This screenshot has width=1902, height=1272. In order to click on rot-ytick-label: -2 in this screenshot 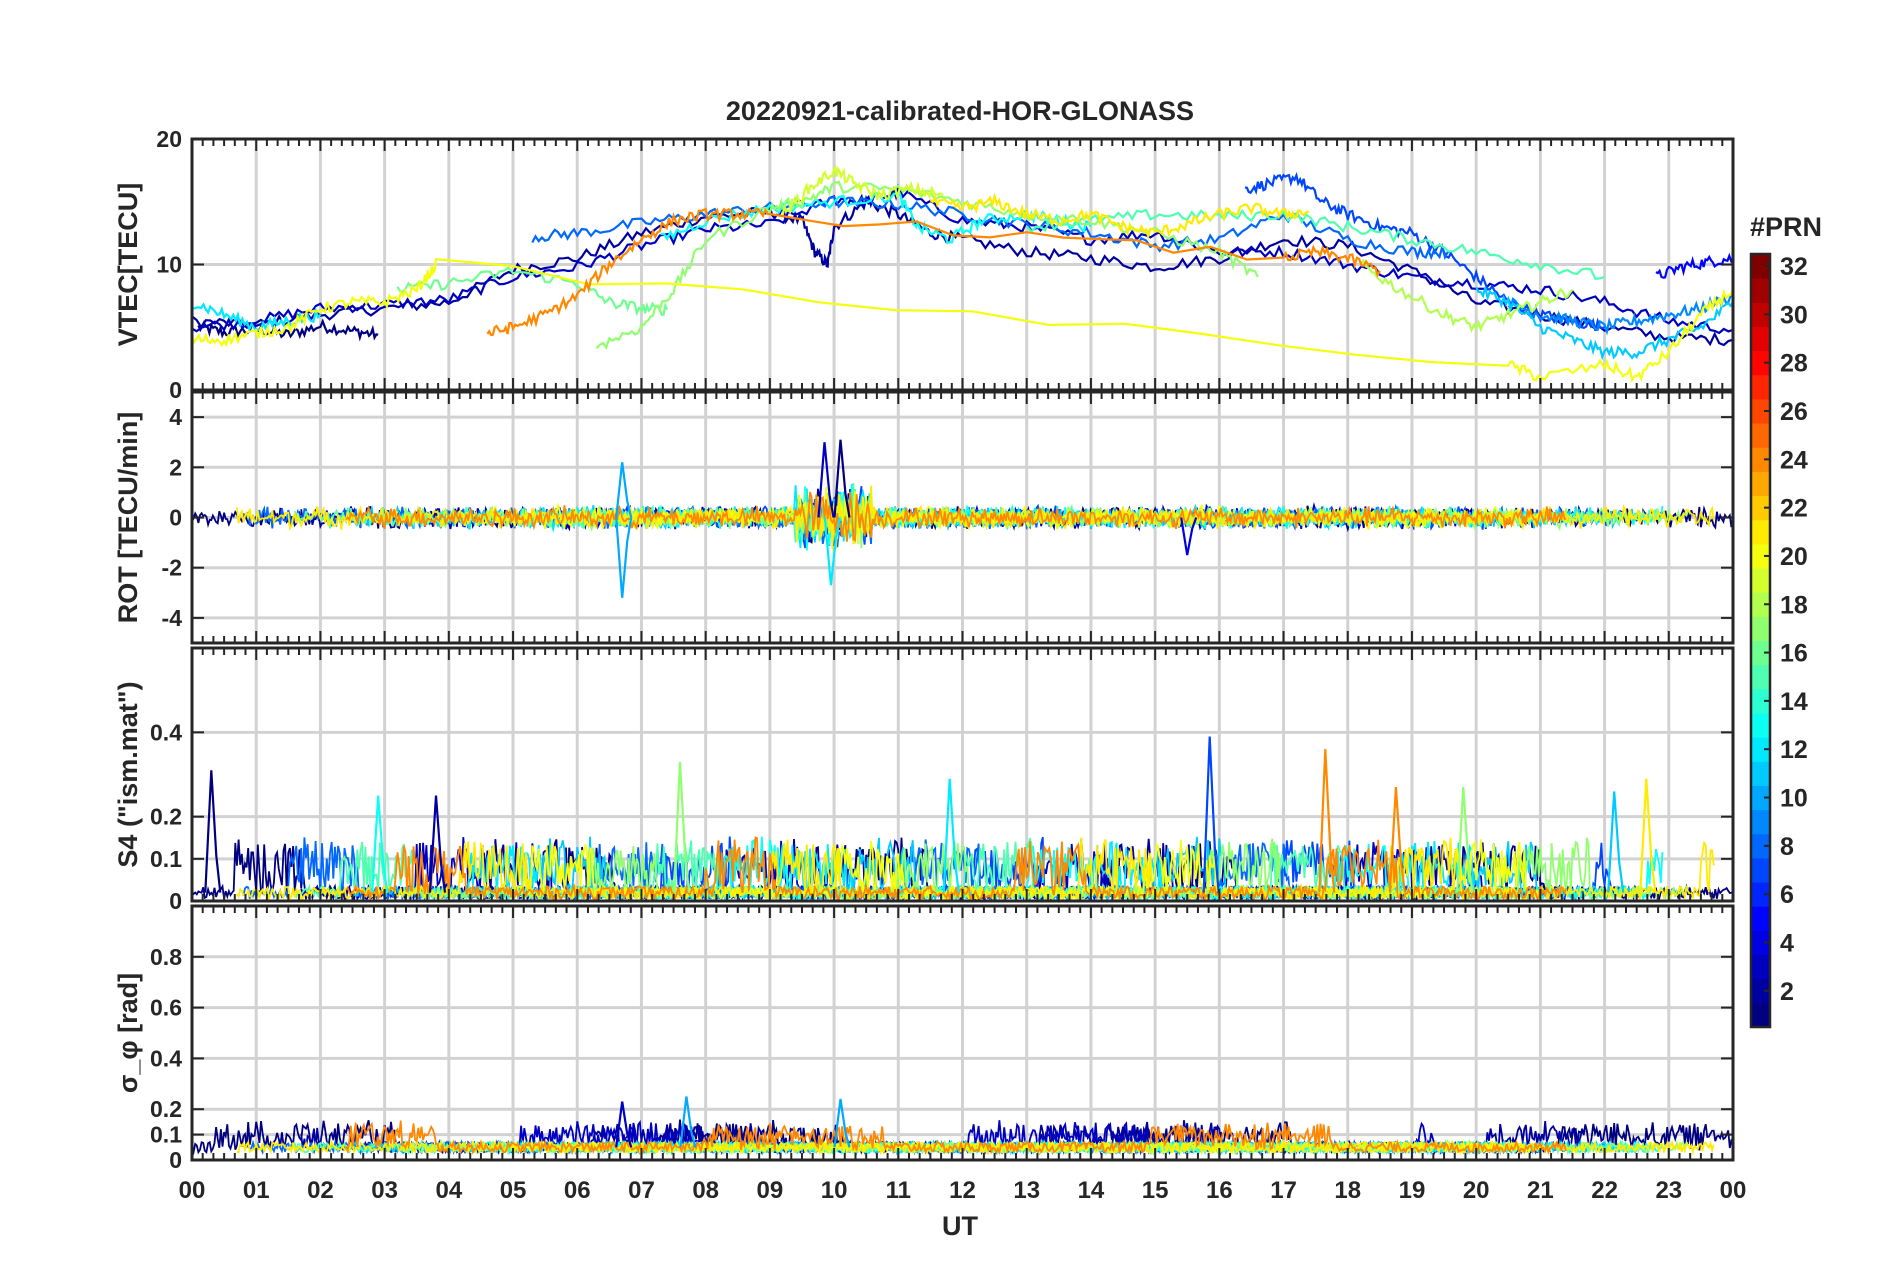, I will do `click(172, 568)`.